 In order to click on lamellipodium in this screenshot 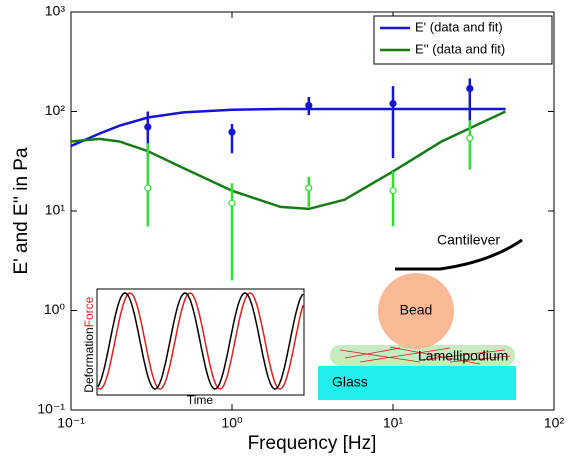, I will do `click(422, 355)`.